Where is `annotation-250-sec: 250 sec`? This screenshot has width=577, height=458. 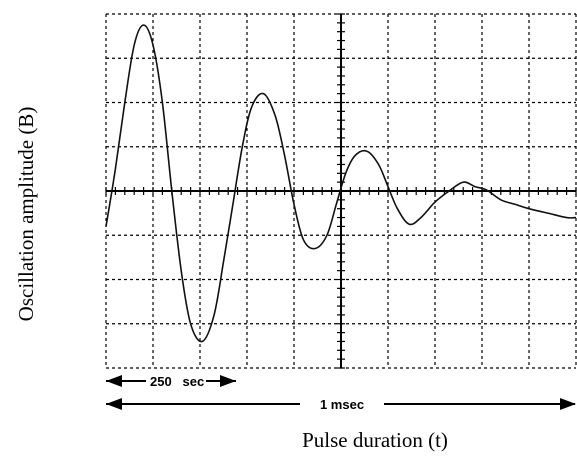
annotation-250-sec: 250 sec is located at coordinates (171, 381).